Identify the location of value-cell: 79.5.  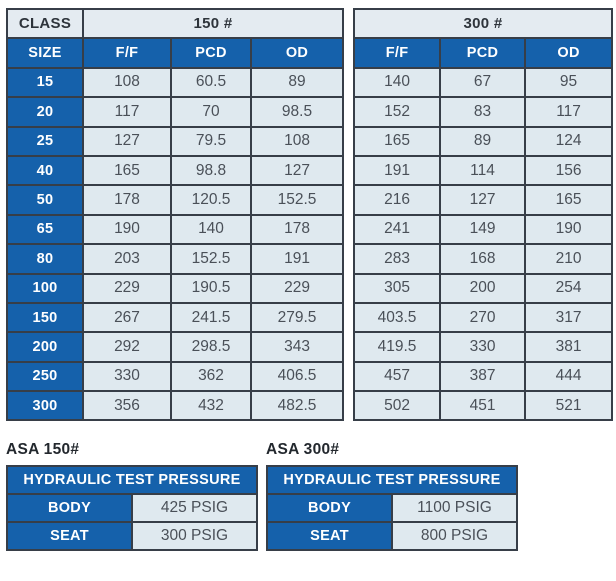
(211, 141).